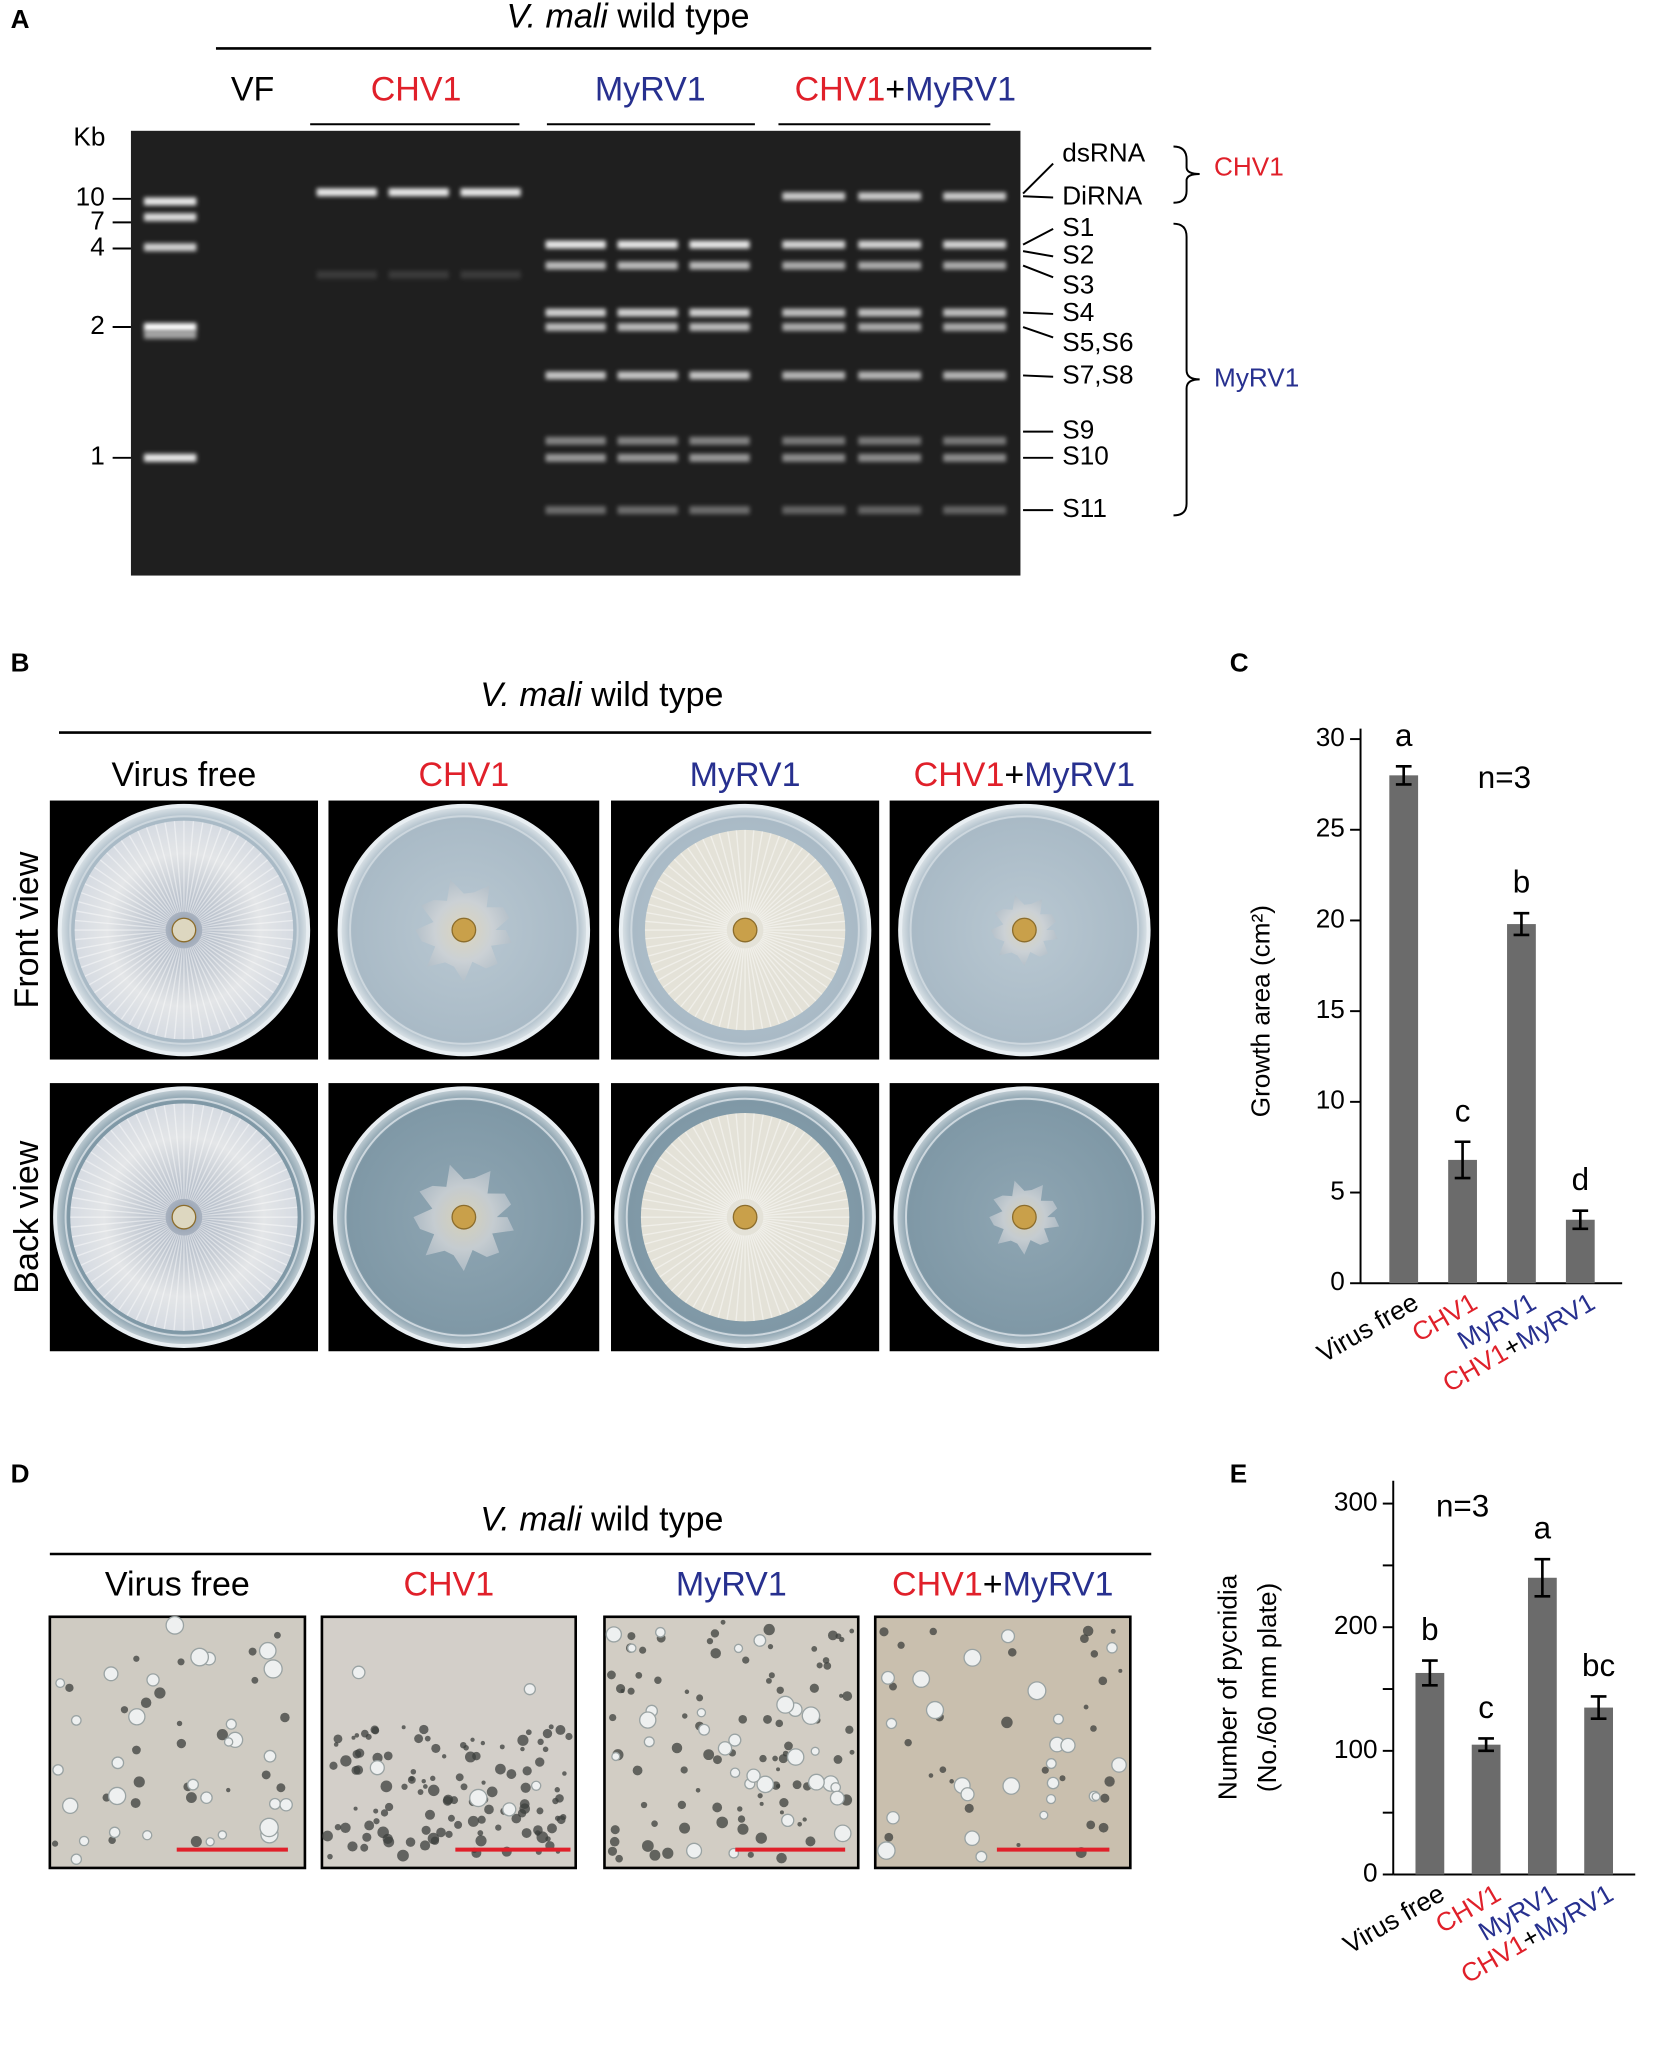 Image resolution: width=1655 pixels, height=2055 pixels. What do you see at coordinates (464, 930) in the screenshot?
I see `inoculum-plug` at bounding box center [464, 930].